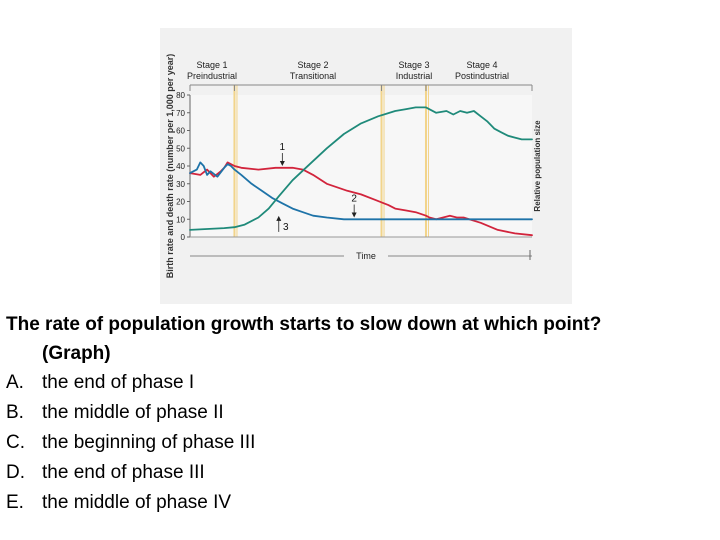  I want to click on option-text: the beginning of phase III, so click(149, 442).